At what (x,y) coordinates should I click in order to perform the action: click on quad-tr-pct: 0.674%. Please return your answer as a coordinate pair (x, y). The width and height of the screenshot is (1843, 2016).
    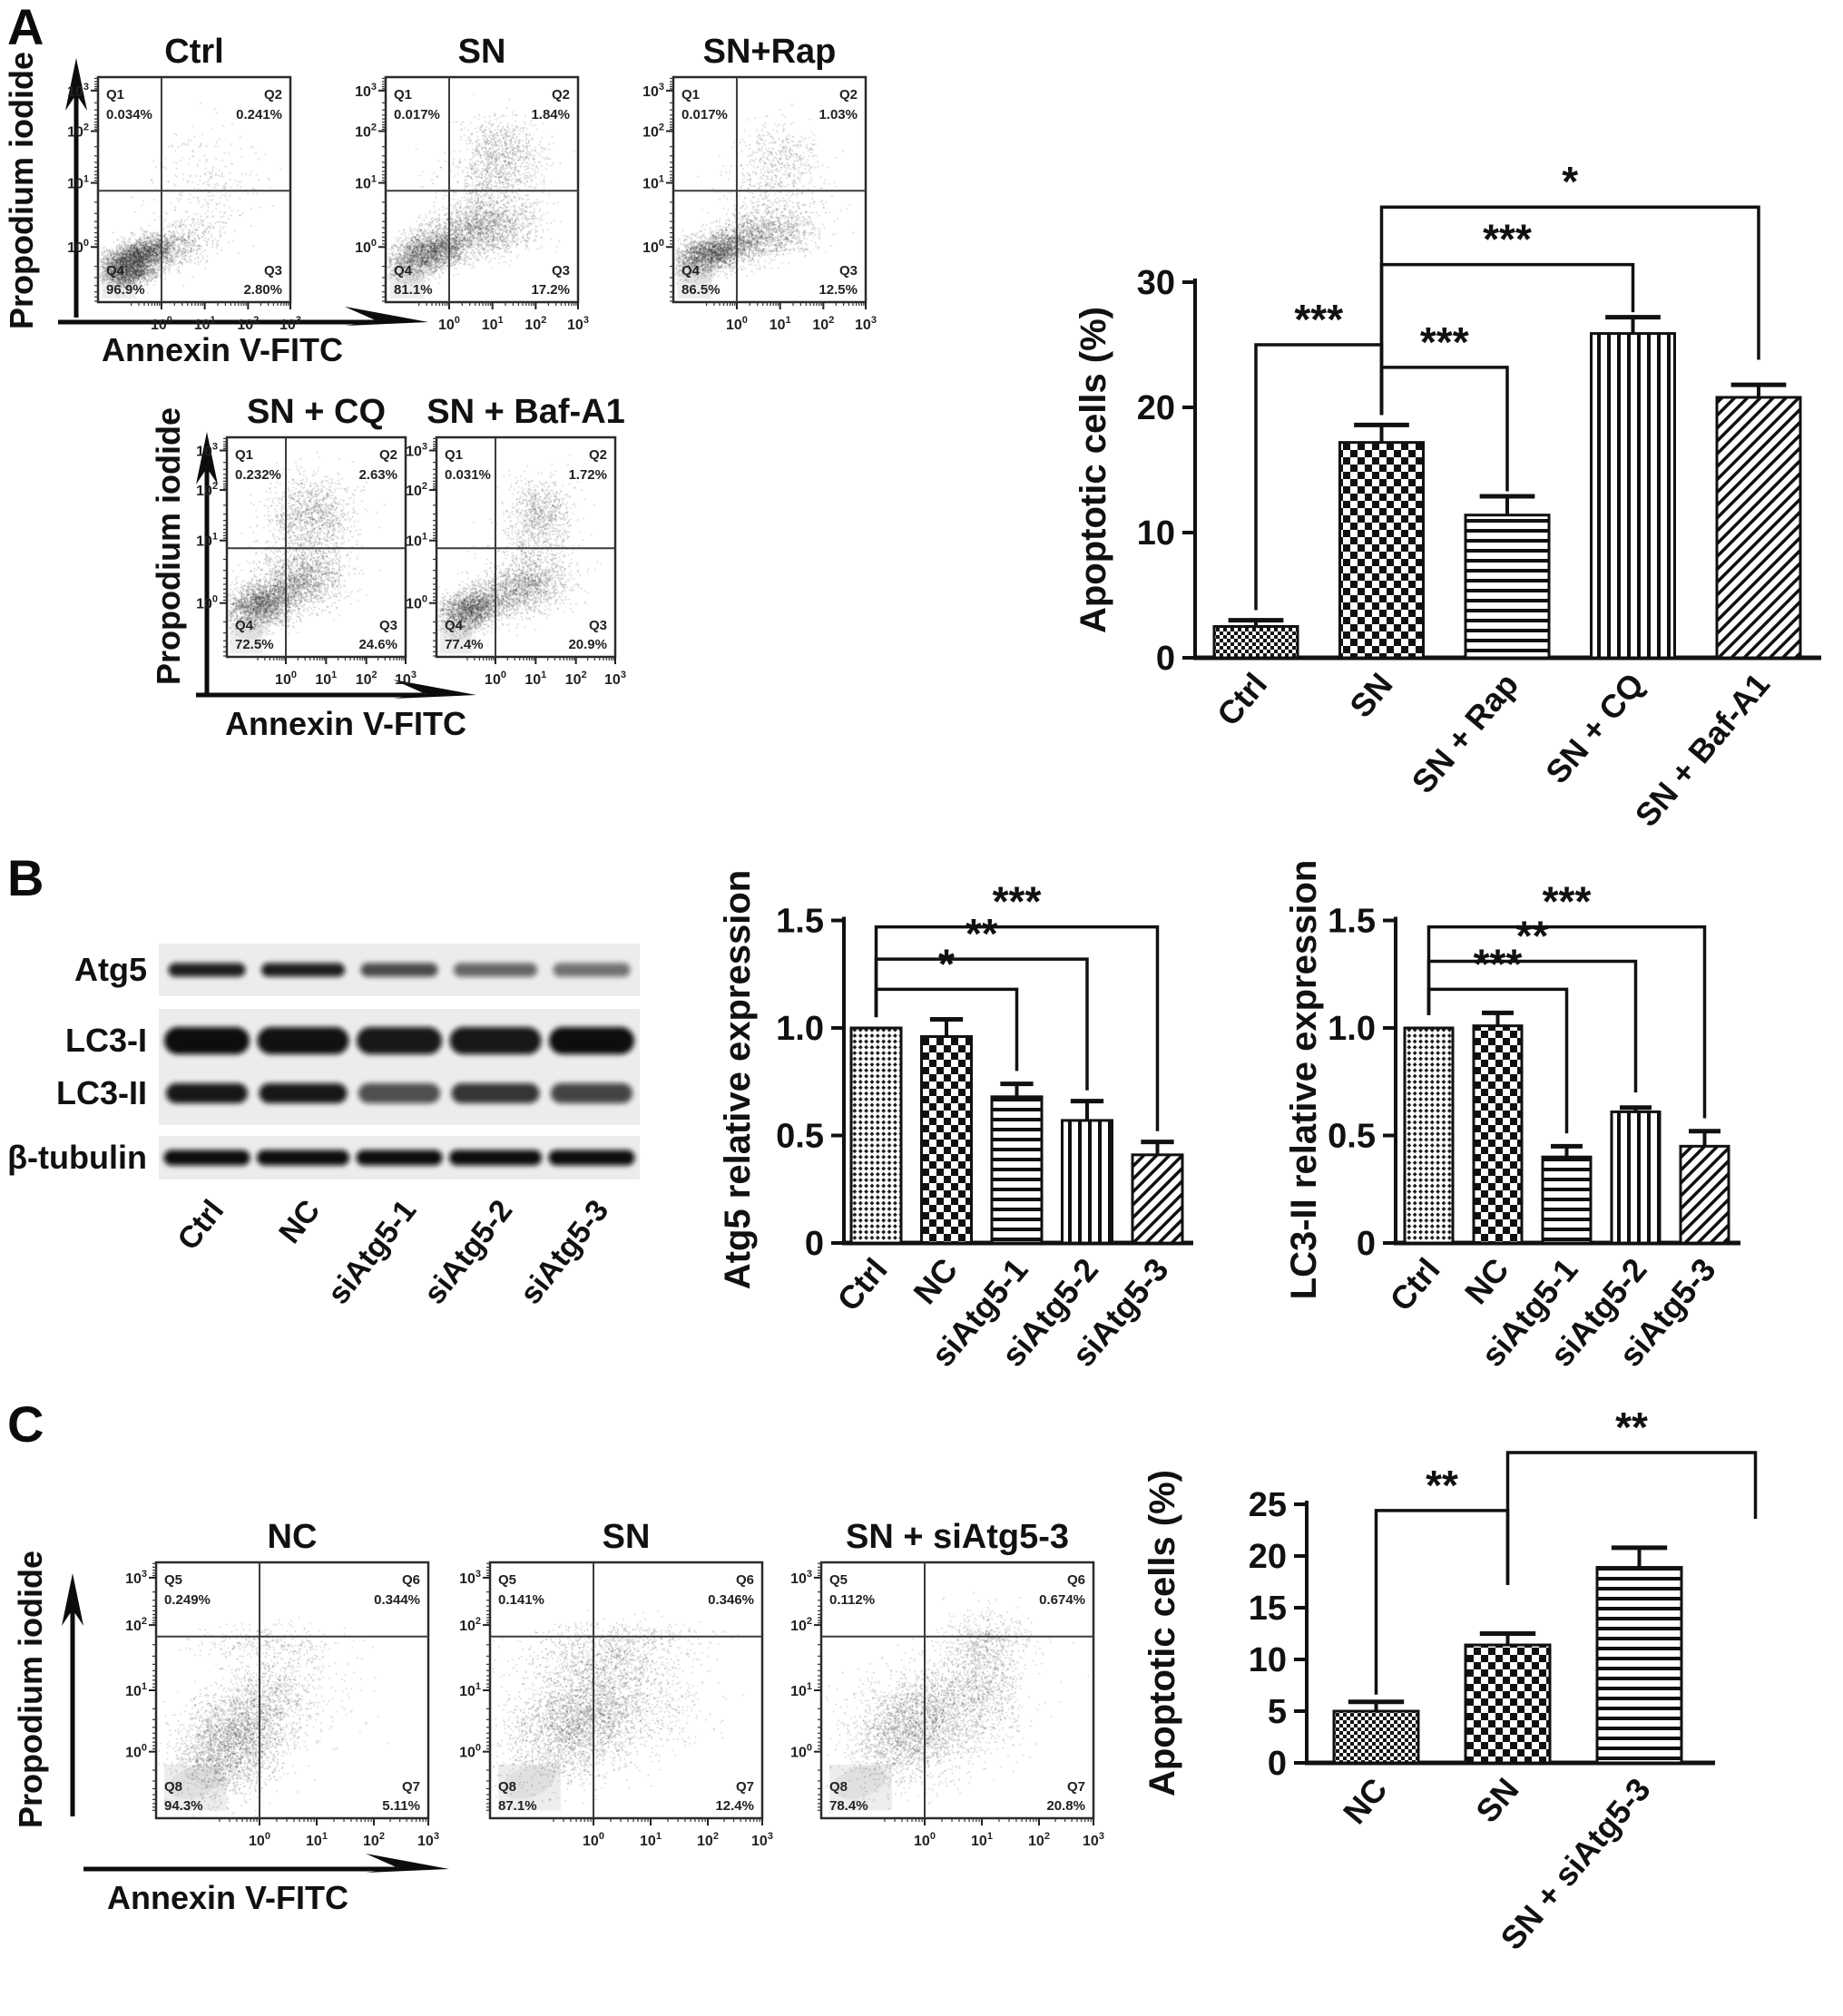
    Looking at the image, I should click on (1062, 1600).